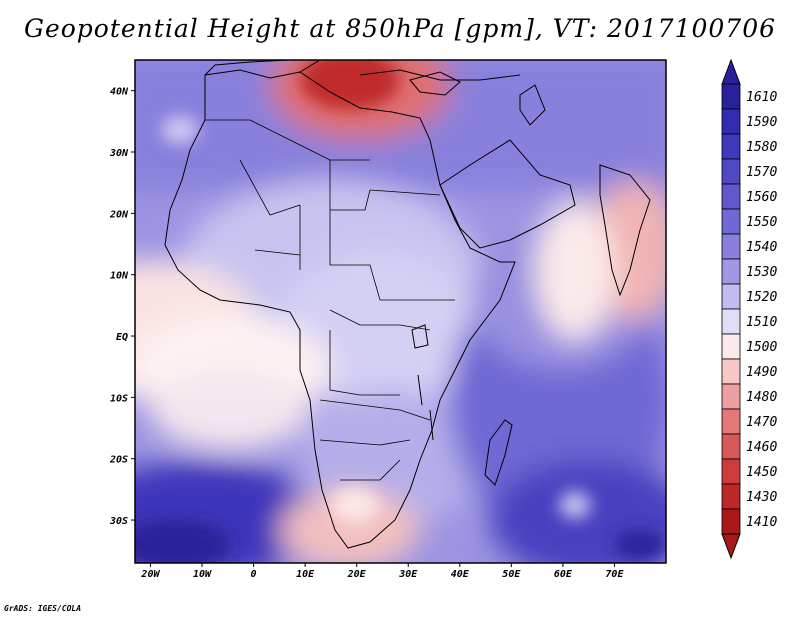 The width and height of the screenshot is (800, 618). What do you see at coordinates (761, 397) in the screenshot?
I see `colorbar-label: 1480` at bounding box center [761, 397].